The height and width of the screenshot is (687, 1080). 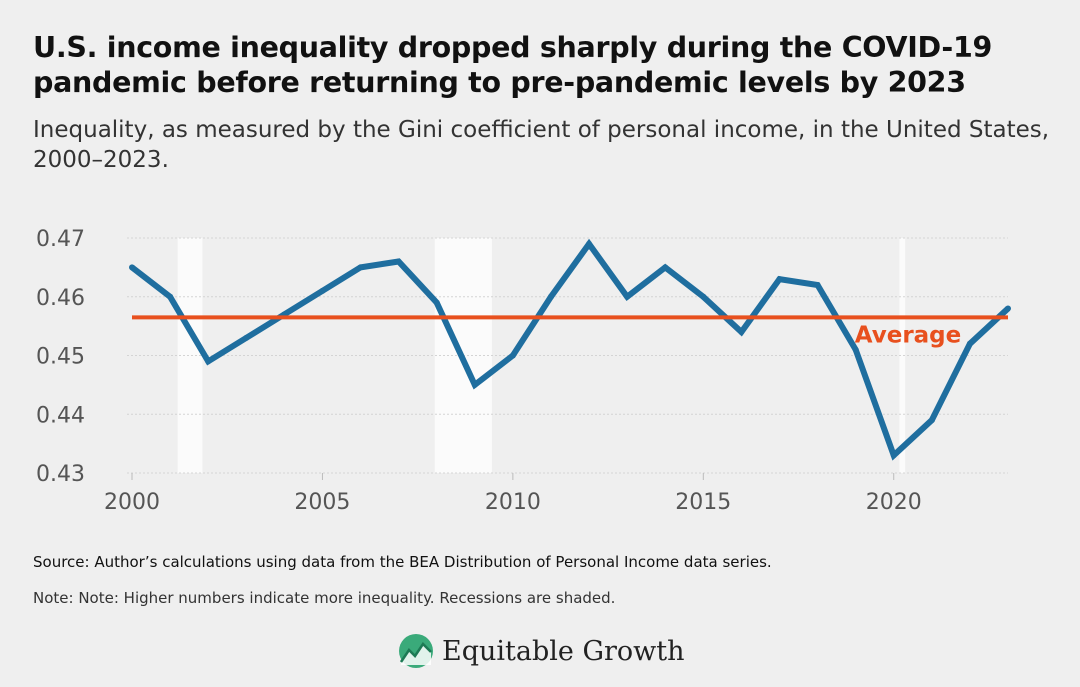 I want to click on x-tick-label: 2020, so click(x=894, y=502).